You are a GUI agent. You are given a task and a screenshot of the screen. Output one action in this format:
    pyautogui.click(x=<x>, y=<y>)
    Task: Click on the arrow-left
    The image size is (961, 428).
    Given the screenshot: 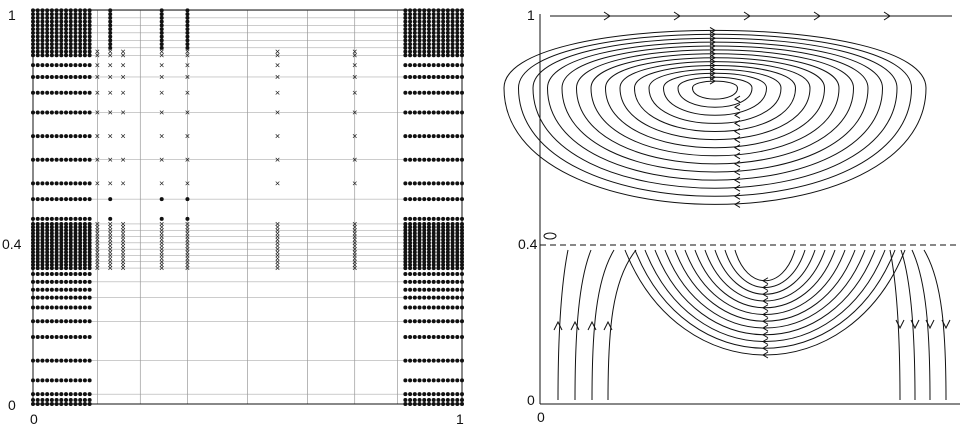 What is the action you would take?
    pyautogui.click(x=765, y=321)
    